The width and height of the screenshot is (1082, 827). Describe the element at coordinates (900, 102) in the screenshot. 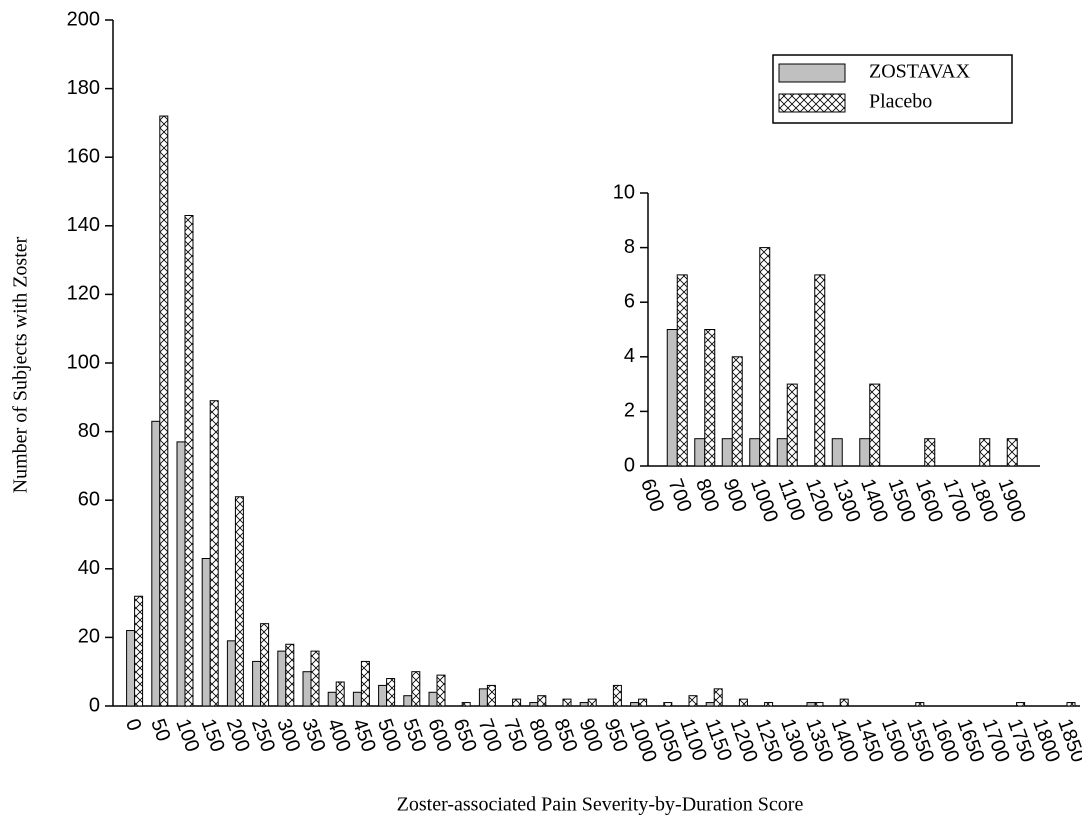

I see `legend-label: Placebo` at that location.